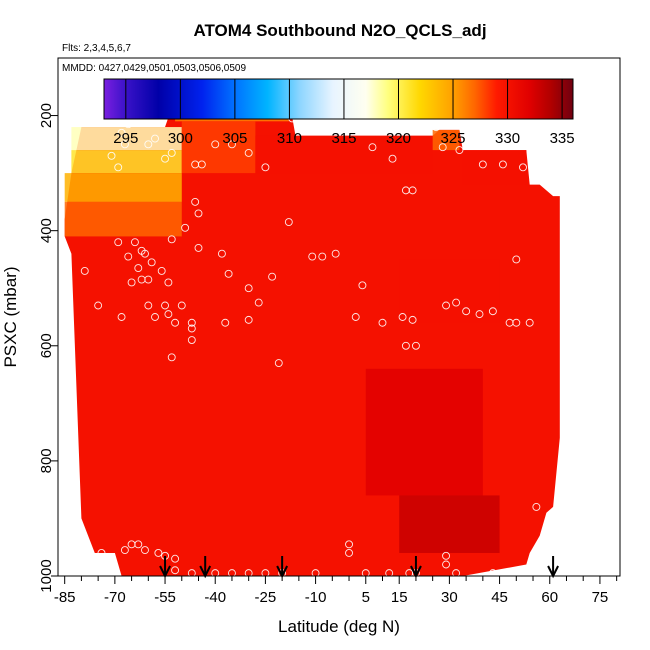  Describe the element at coordinates (338, 99) in the screenshot. I see `colorbar-gradient` at that location.